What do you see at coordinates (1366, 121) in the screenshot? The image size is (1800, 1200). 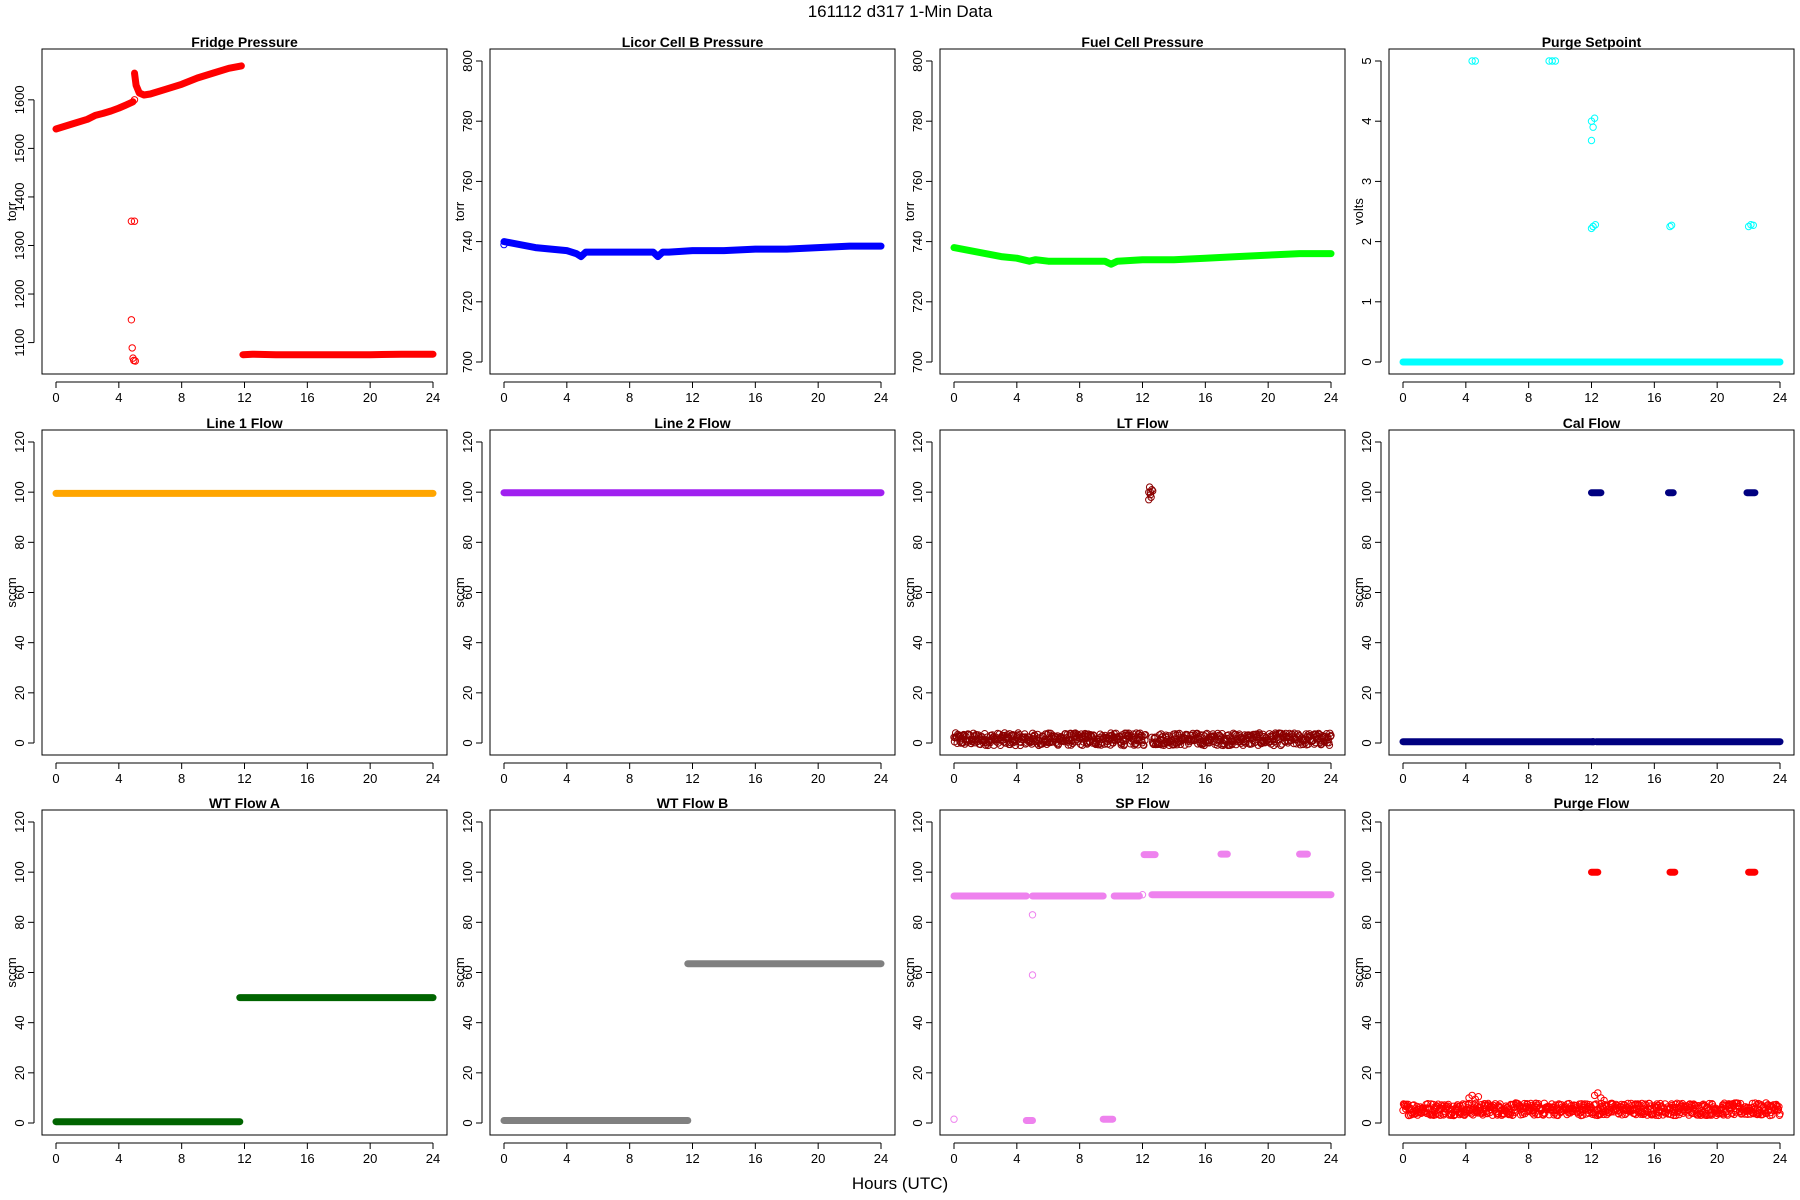 I see `y-tick-label: 4` at bounding box center [1366, 121].